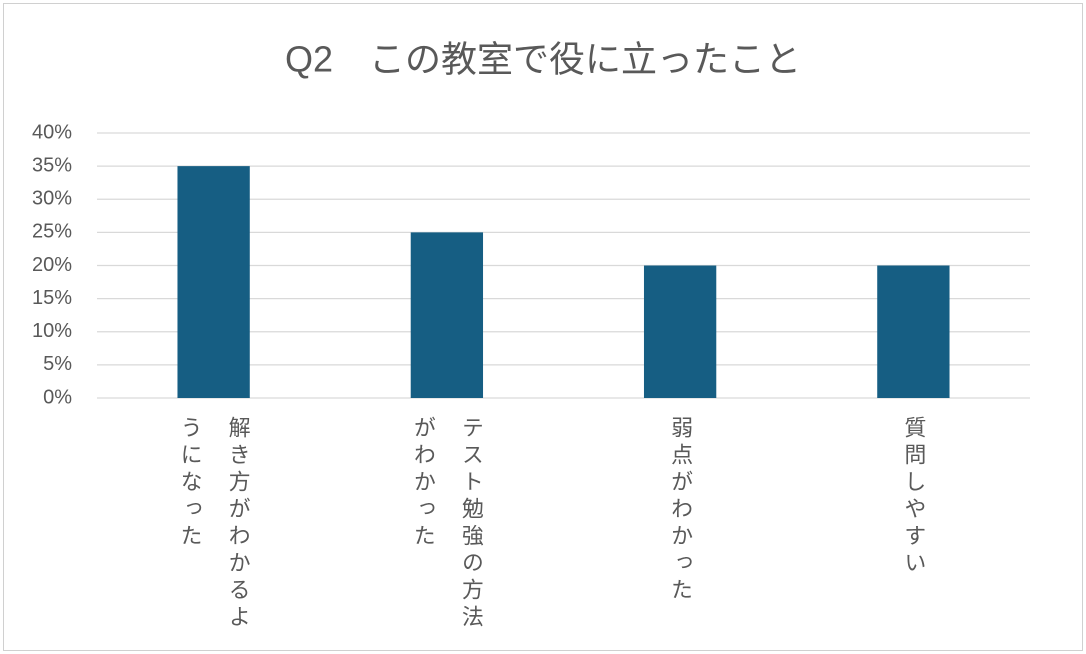 This screenshot has height=654, width=1086. Describe the element at coordinates (52, 265) in the screenshot. I see `y-tick-label: 20%` at that location.